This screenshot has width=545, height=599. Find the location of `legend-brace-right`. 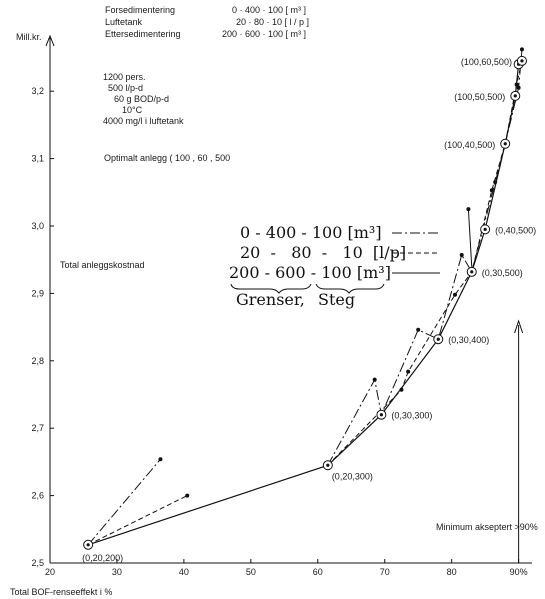

legend-brace-right is located at coordinates (350, 288).